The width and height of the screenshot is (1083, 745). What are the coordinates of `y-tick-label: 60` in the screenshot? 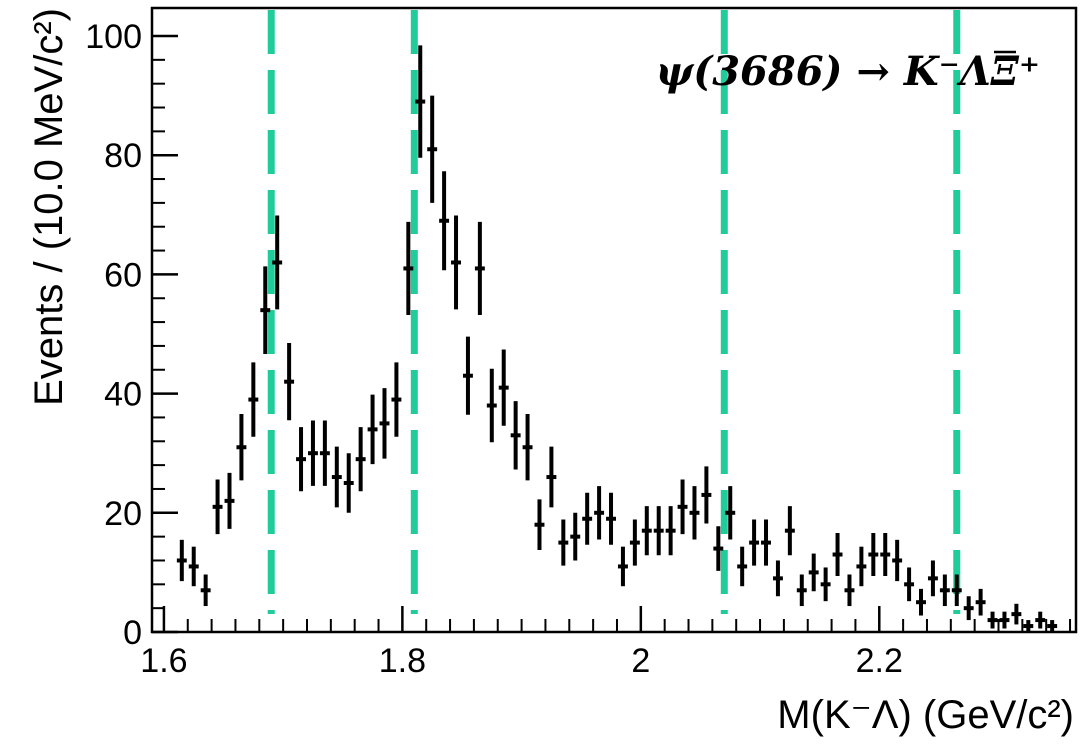 It's located at (123, 275).